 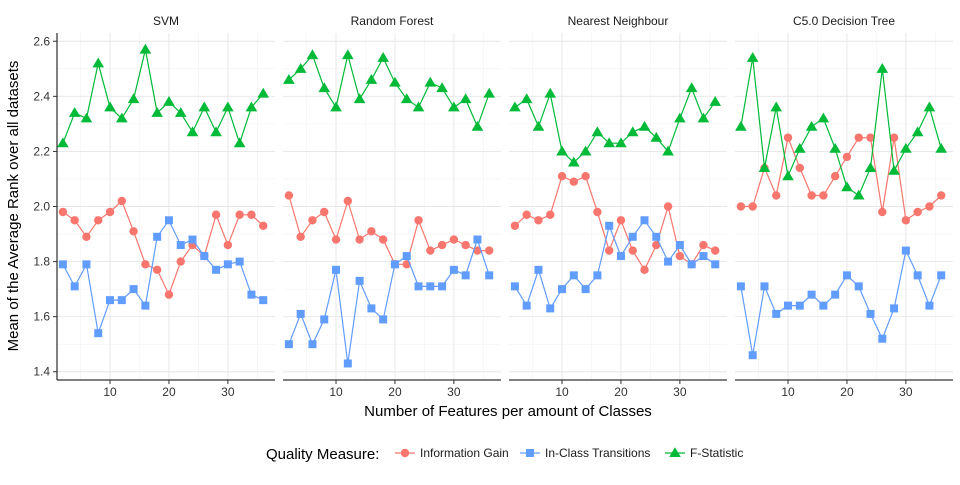 I want to click on x-tick-label: 30, so click(x=228, y=392).